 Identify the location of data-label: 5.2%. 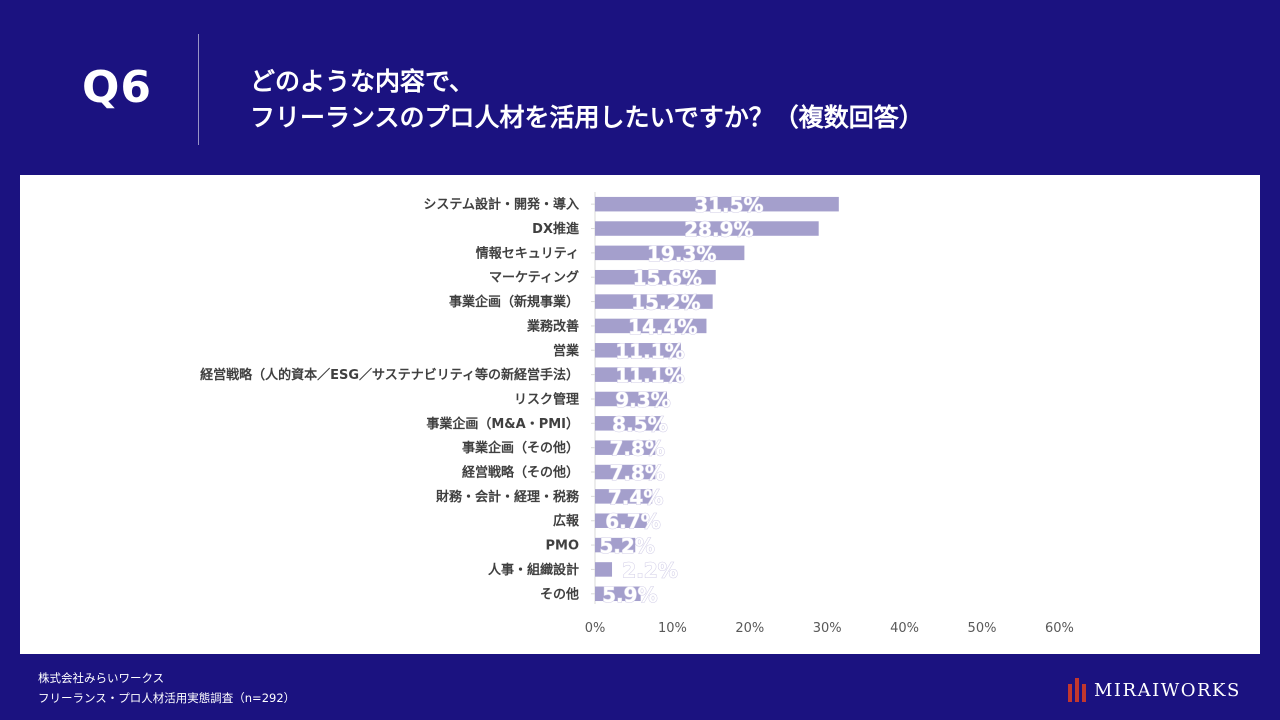
(626, 546).